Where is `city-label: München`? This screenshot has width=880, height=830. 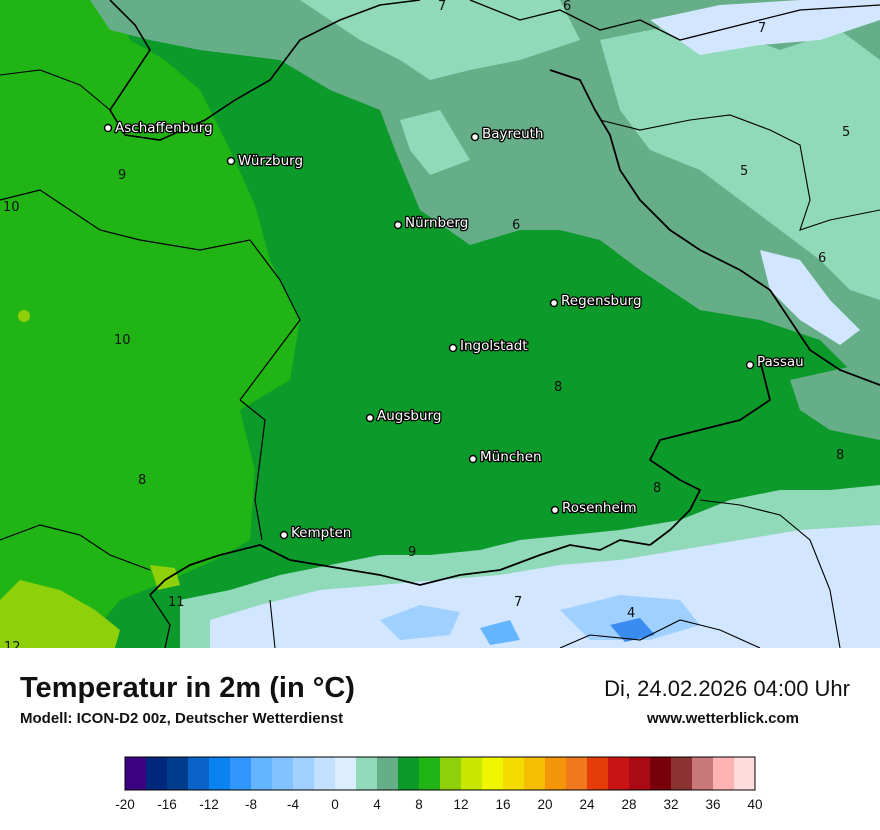 city-label: München is located at coordinates (511, 457).